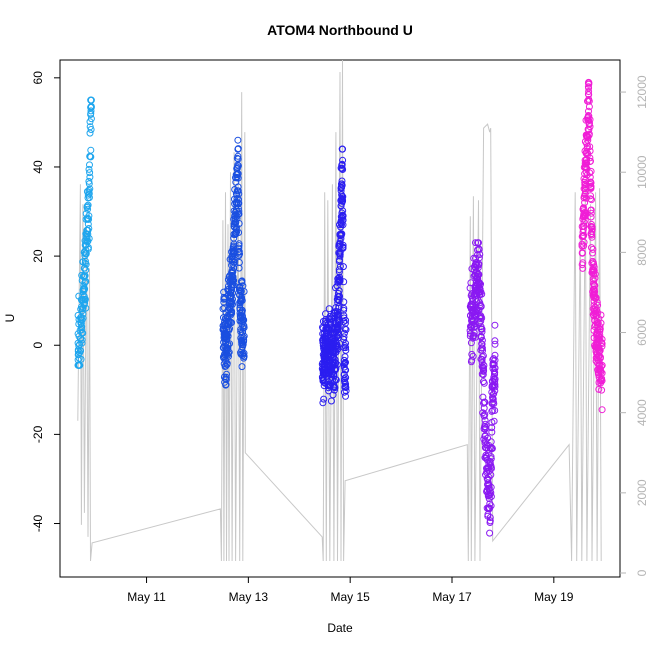  I want to click on y2-tick-label: 10000, so click(642, 172).